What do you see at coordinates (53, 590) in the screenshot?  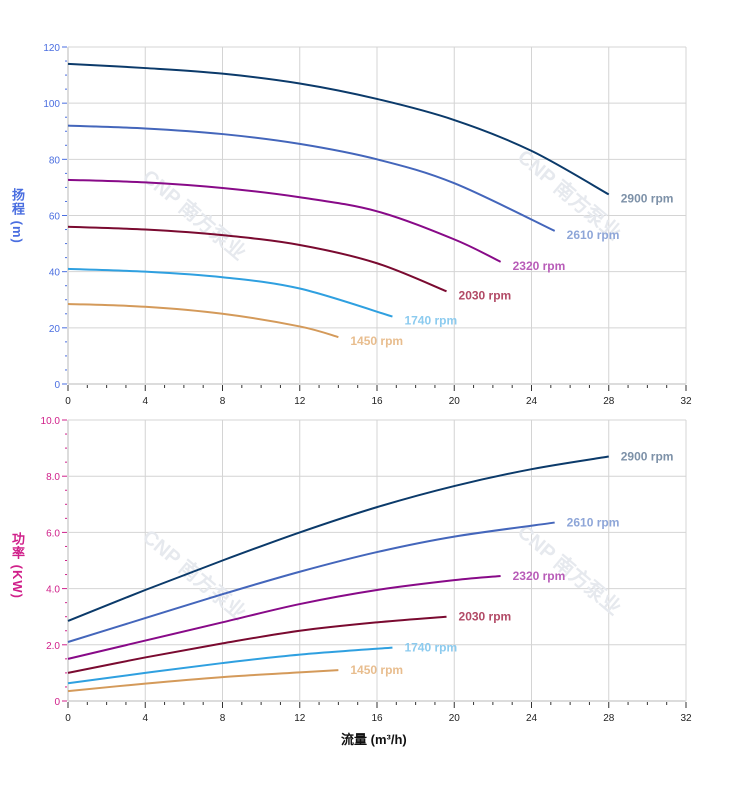 I see `y-tick-label: 4.0` at bounding box center [53, 590].